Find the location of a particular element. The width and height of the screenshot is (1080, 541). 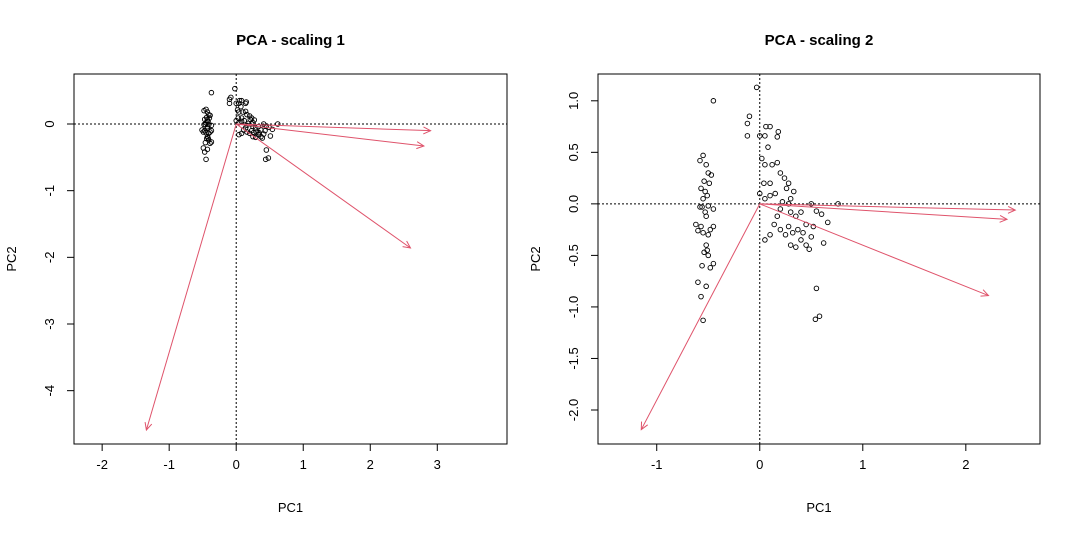

y-tick-label: 1.0 is located at coordinates (573, 101).